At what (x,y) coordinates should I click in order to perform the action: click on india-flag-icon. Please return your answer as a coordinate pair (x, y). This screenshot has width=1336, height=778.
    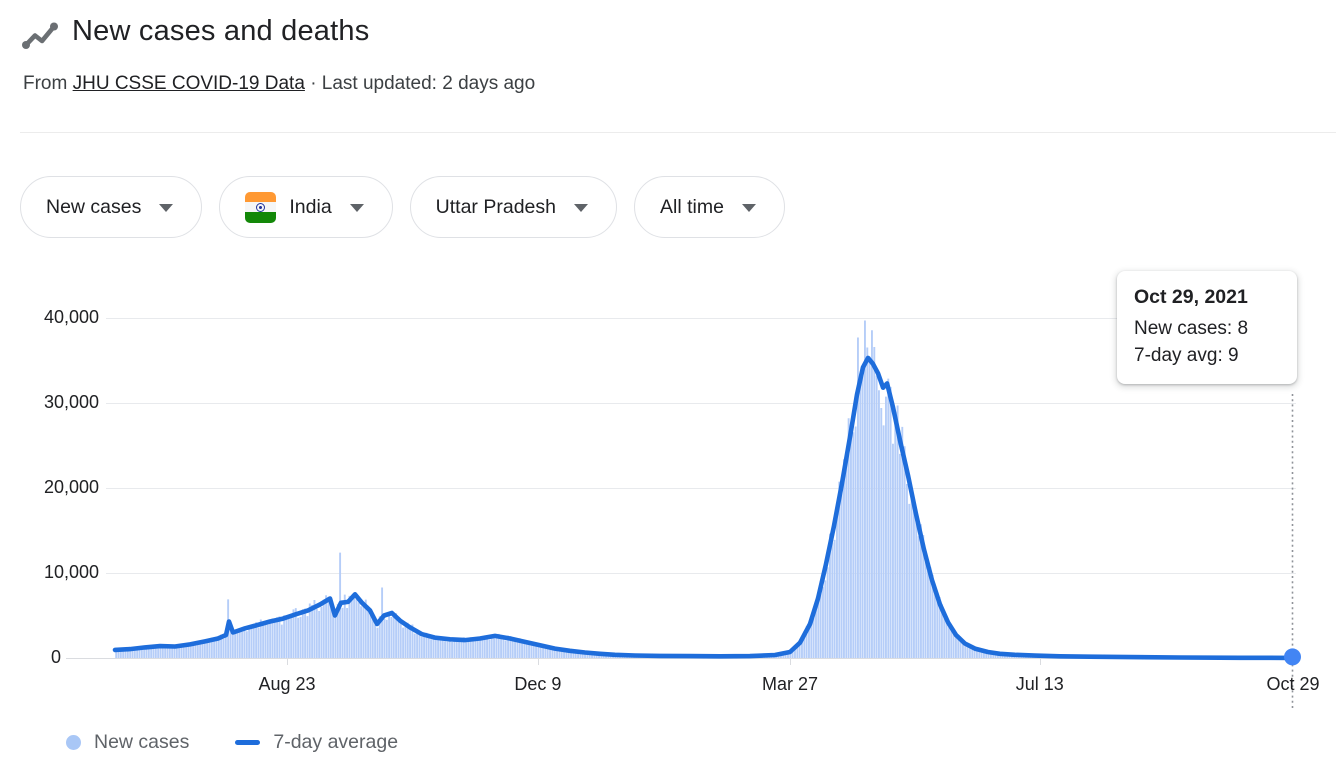
    Looking at the image, I should click on (261, 207).